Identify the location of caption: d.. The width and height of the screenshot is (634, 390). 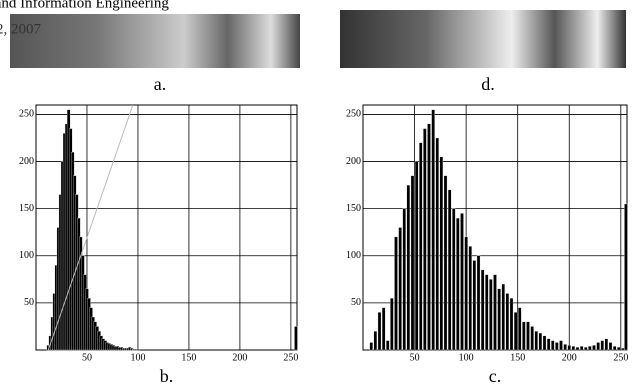
(488, 84).